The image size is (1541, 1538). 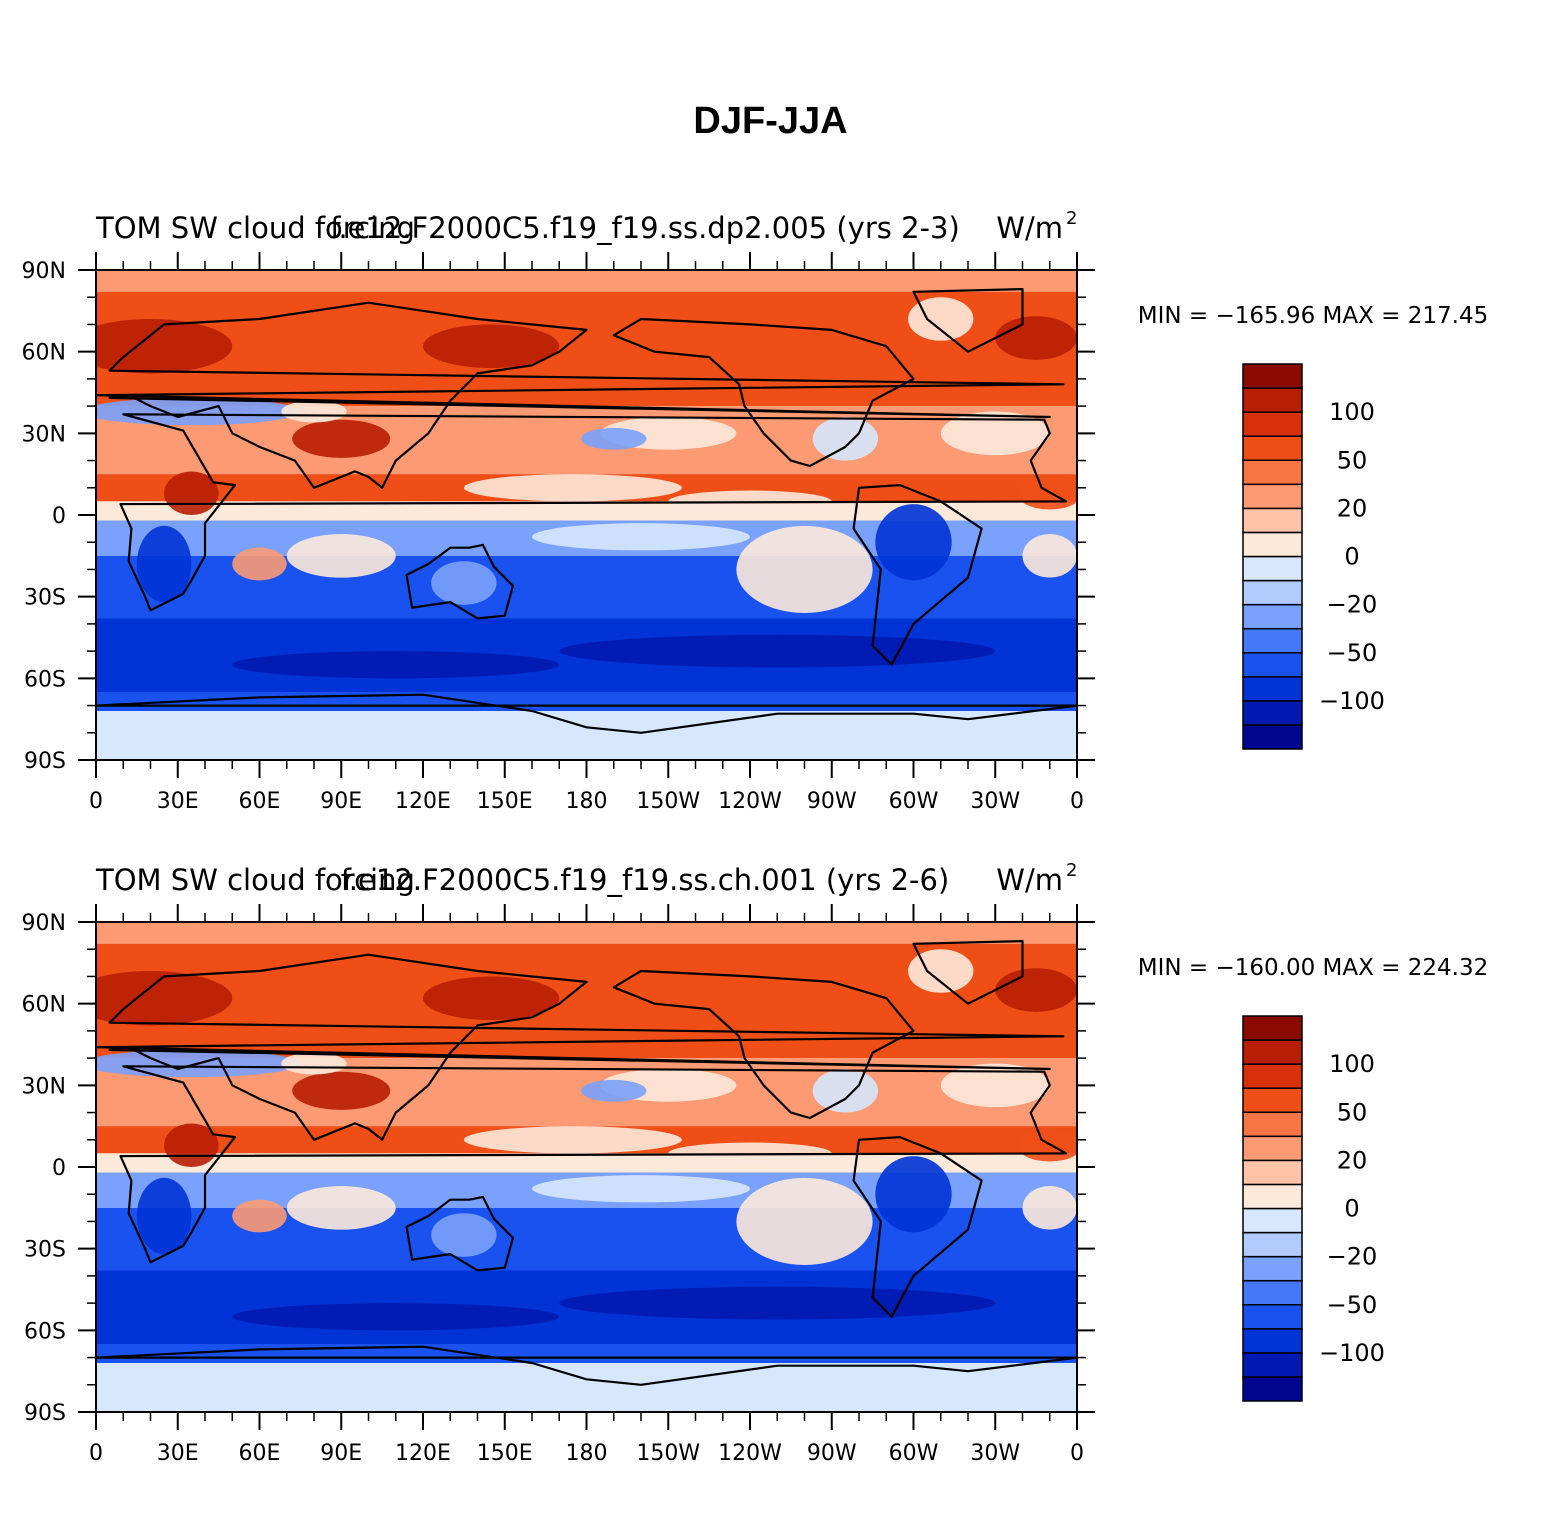 What do you see at coordinates (59, 1168) in the screenshot?
I see `lat-tick-label: 0` at bounding box center [59, 1168].